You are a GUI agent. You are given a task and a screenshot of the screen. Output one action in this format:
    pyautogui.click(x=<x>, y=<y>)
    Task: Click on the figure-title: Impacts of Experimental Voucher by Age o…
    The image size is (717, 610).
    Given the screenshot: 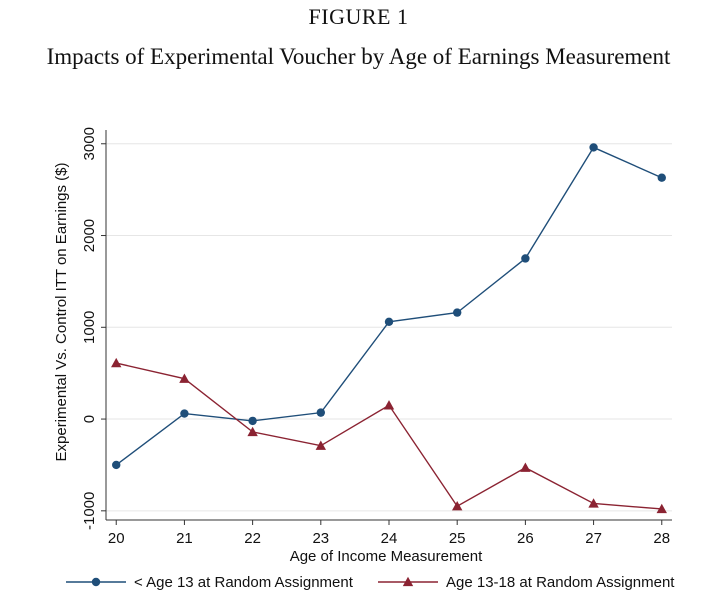 What is the action you would take?
    pyautogui.click(x=358, y=56)
    